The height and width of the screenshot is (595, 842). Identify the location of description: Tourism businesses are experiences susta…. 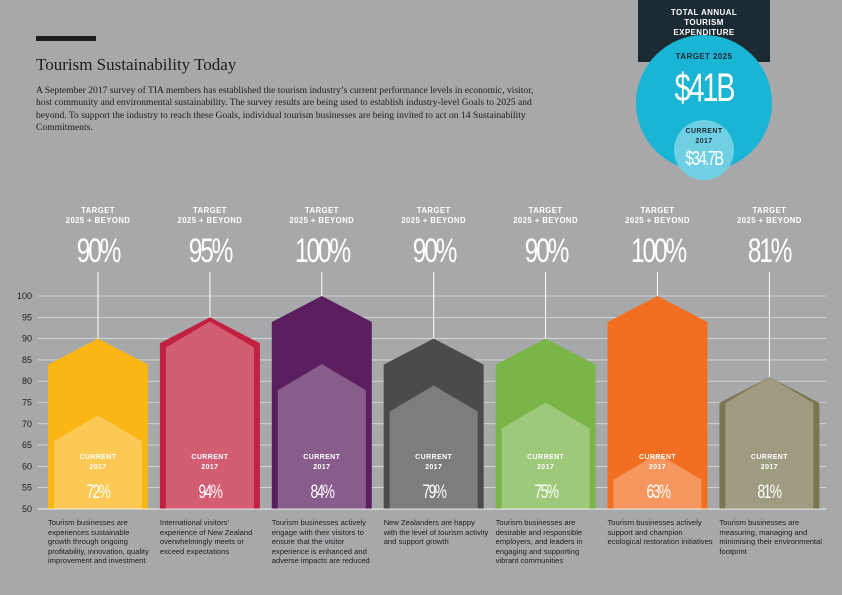
(98, 542).